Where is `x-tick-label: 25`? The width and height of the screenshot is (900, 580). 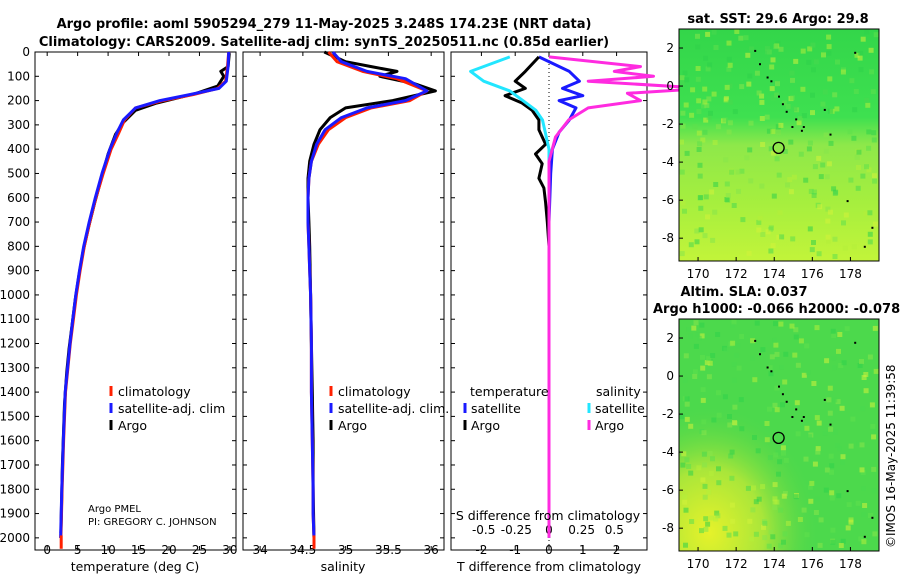
x-tick-label: 25 is located at coordinates (199, 550).